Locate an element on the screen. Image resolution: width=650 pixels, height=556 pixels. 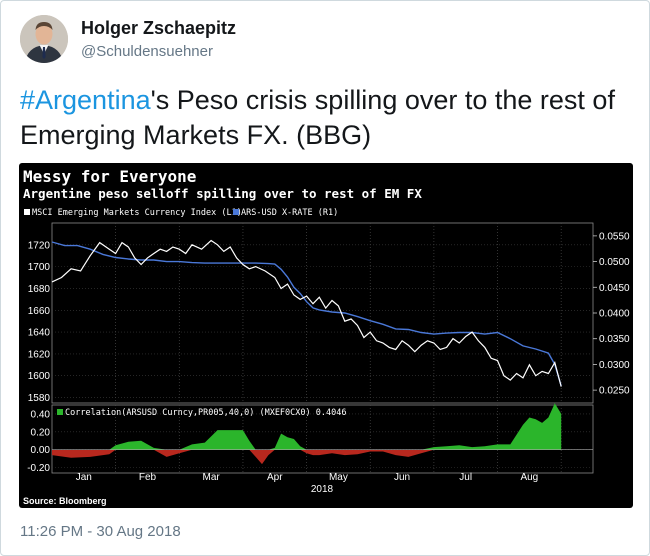
correlation-panel-frame is located at coordinates (322, 439).